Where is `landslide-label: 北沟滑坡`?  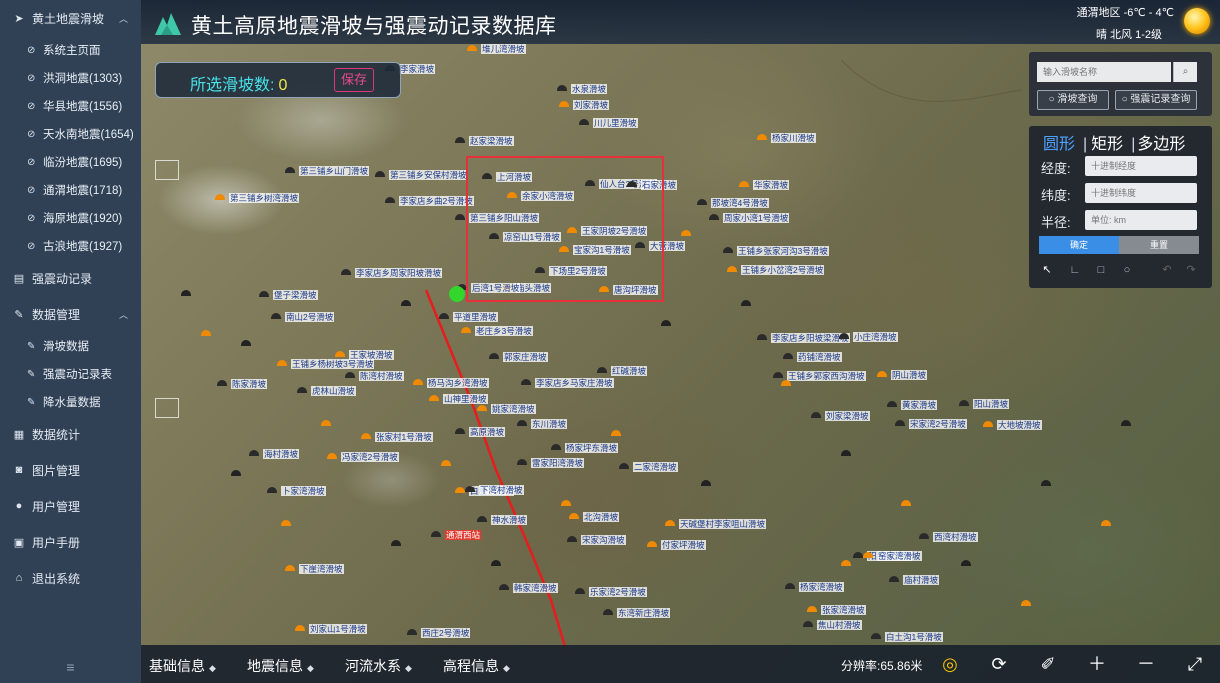 landslide-label: 北沟滑坡 is located at coordinates (601, 517).